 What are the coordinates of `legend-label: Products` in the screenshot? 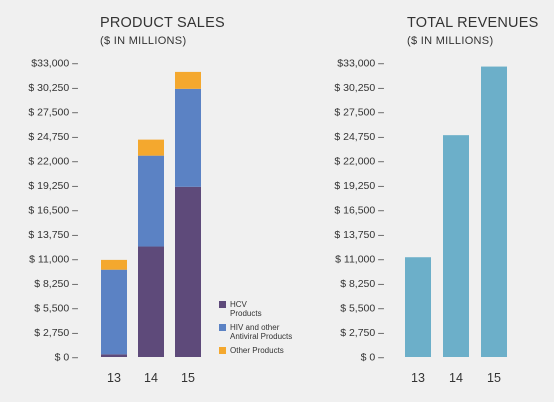 It's located at (246, 313).